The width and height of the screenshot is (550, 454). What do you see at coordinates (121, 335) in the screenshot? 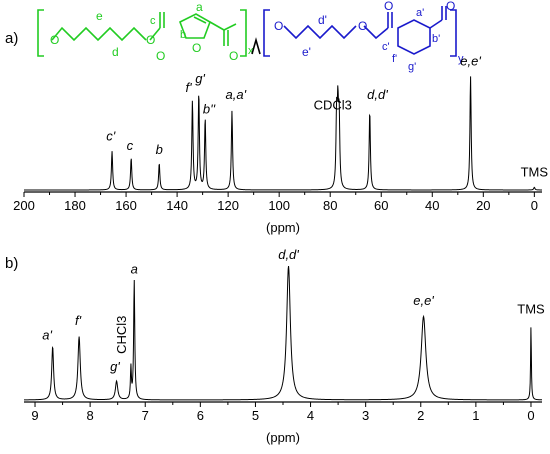
I see `peak-annotation: CHCl3` at bounding box center [121, 335].